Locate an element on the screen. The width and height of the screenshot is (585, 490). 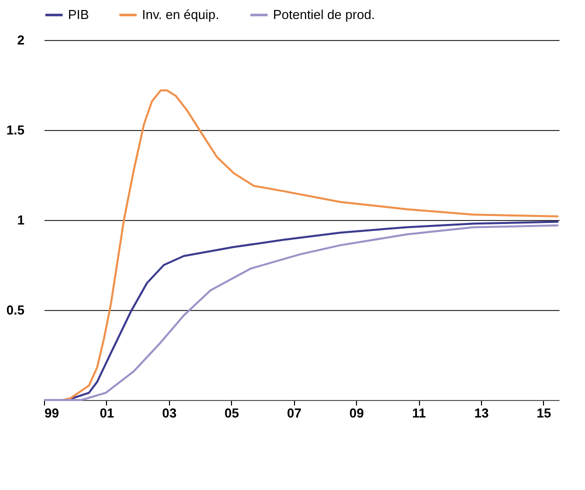
x-tick-label: 01 is located at coordinates (107, 413).